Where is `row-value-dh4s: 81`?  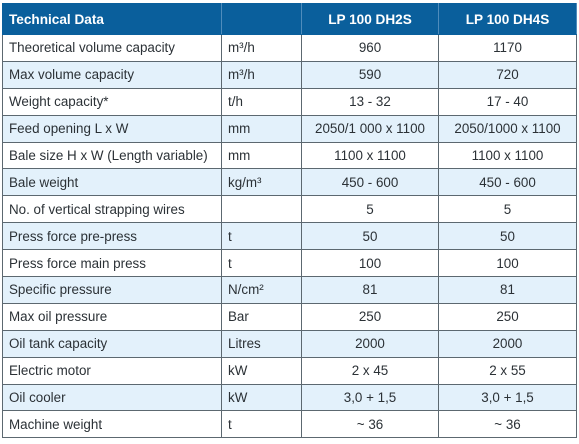 row-value-dh4s: 81 is located at coordinates (507, 290).